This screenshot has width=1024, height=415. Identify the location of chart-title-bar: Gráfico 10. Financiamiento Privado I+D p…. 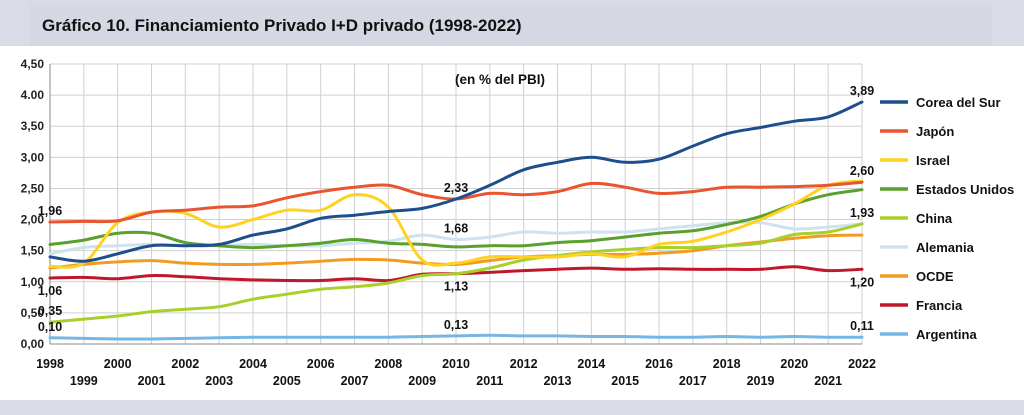
(511, 25).